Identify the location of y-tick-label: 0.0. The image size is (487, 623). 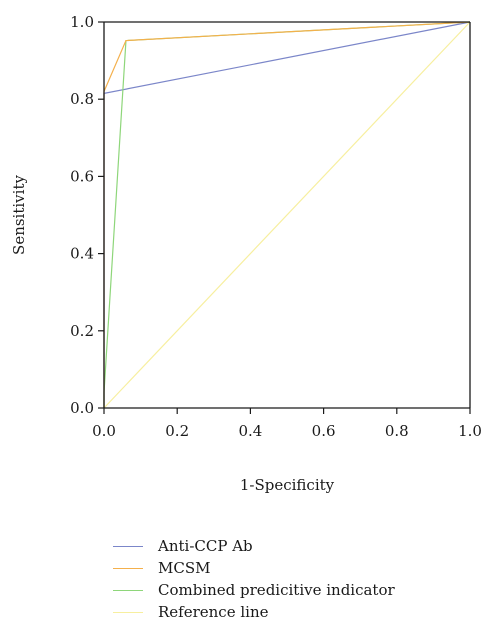
(82, 408).